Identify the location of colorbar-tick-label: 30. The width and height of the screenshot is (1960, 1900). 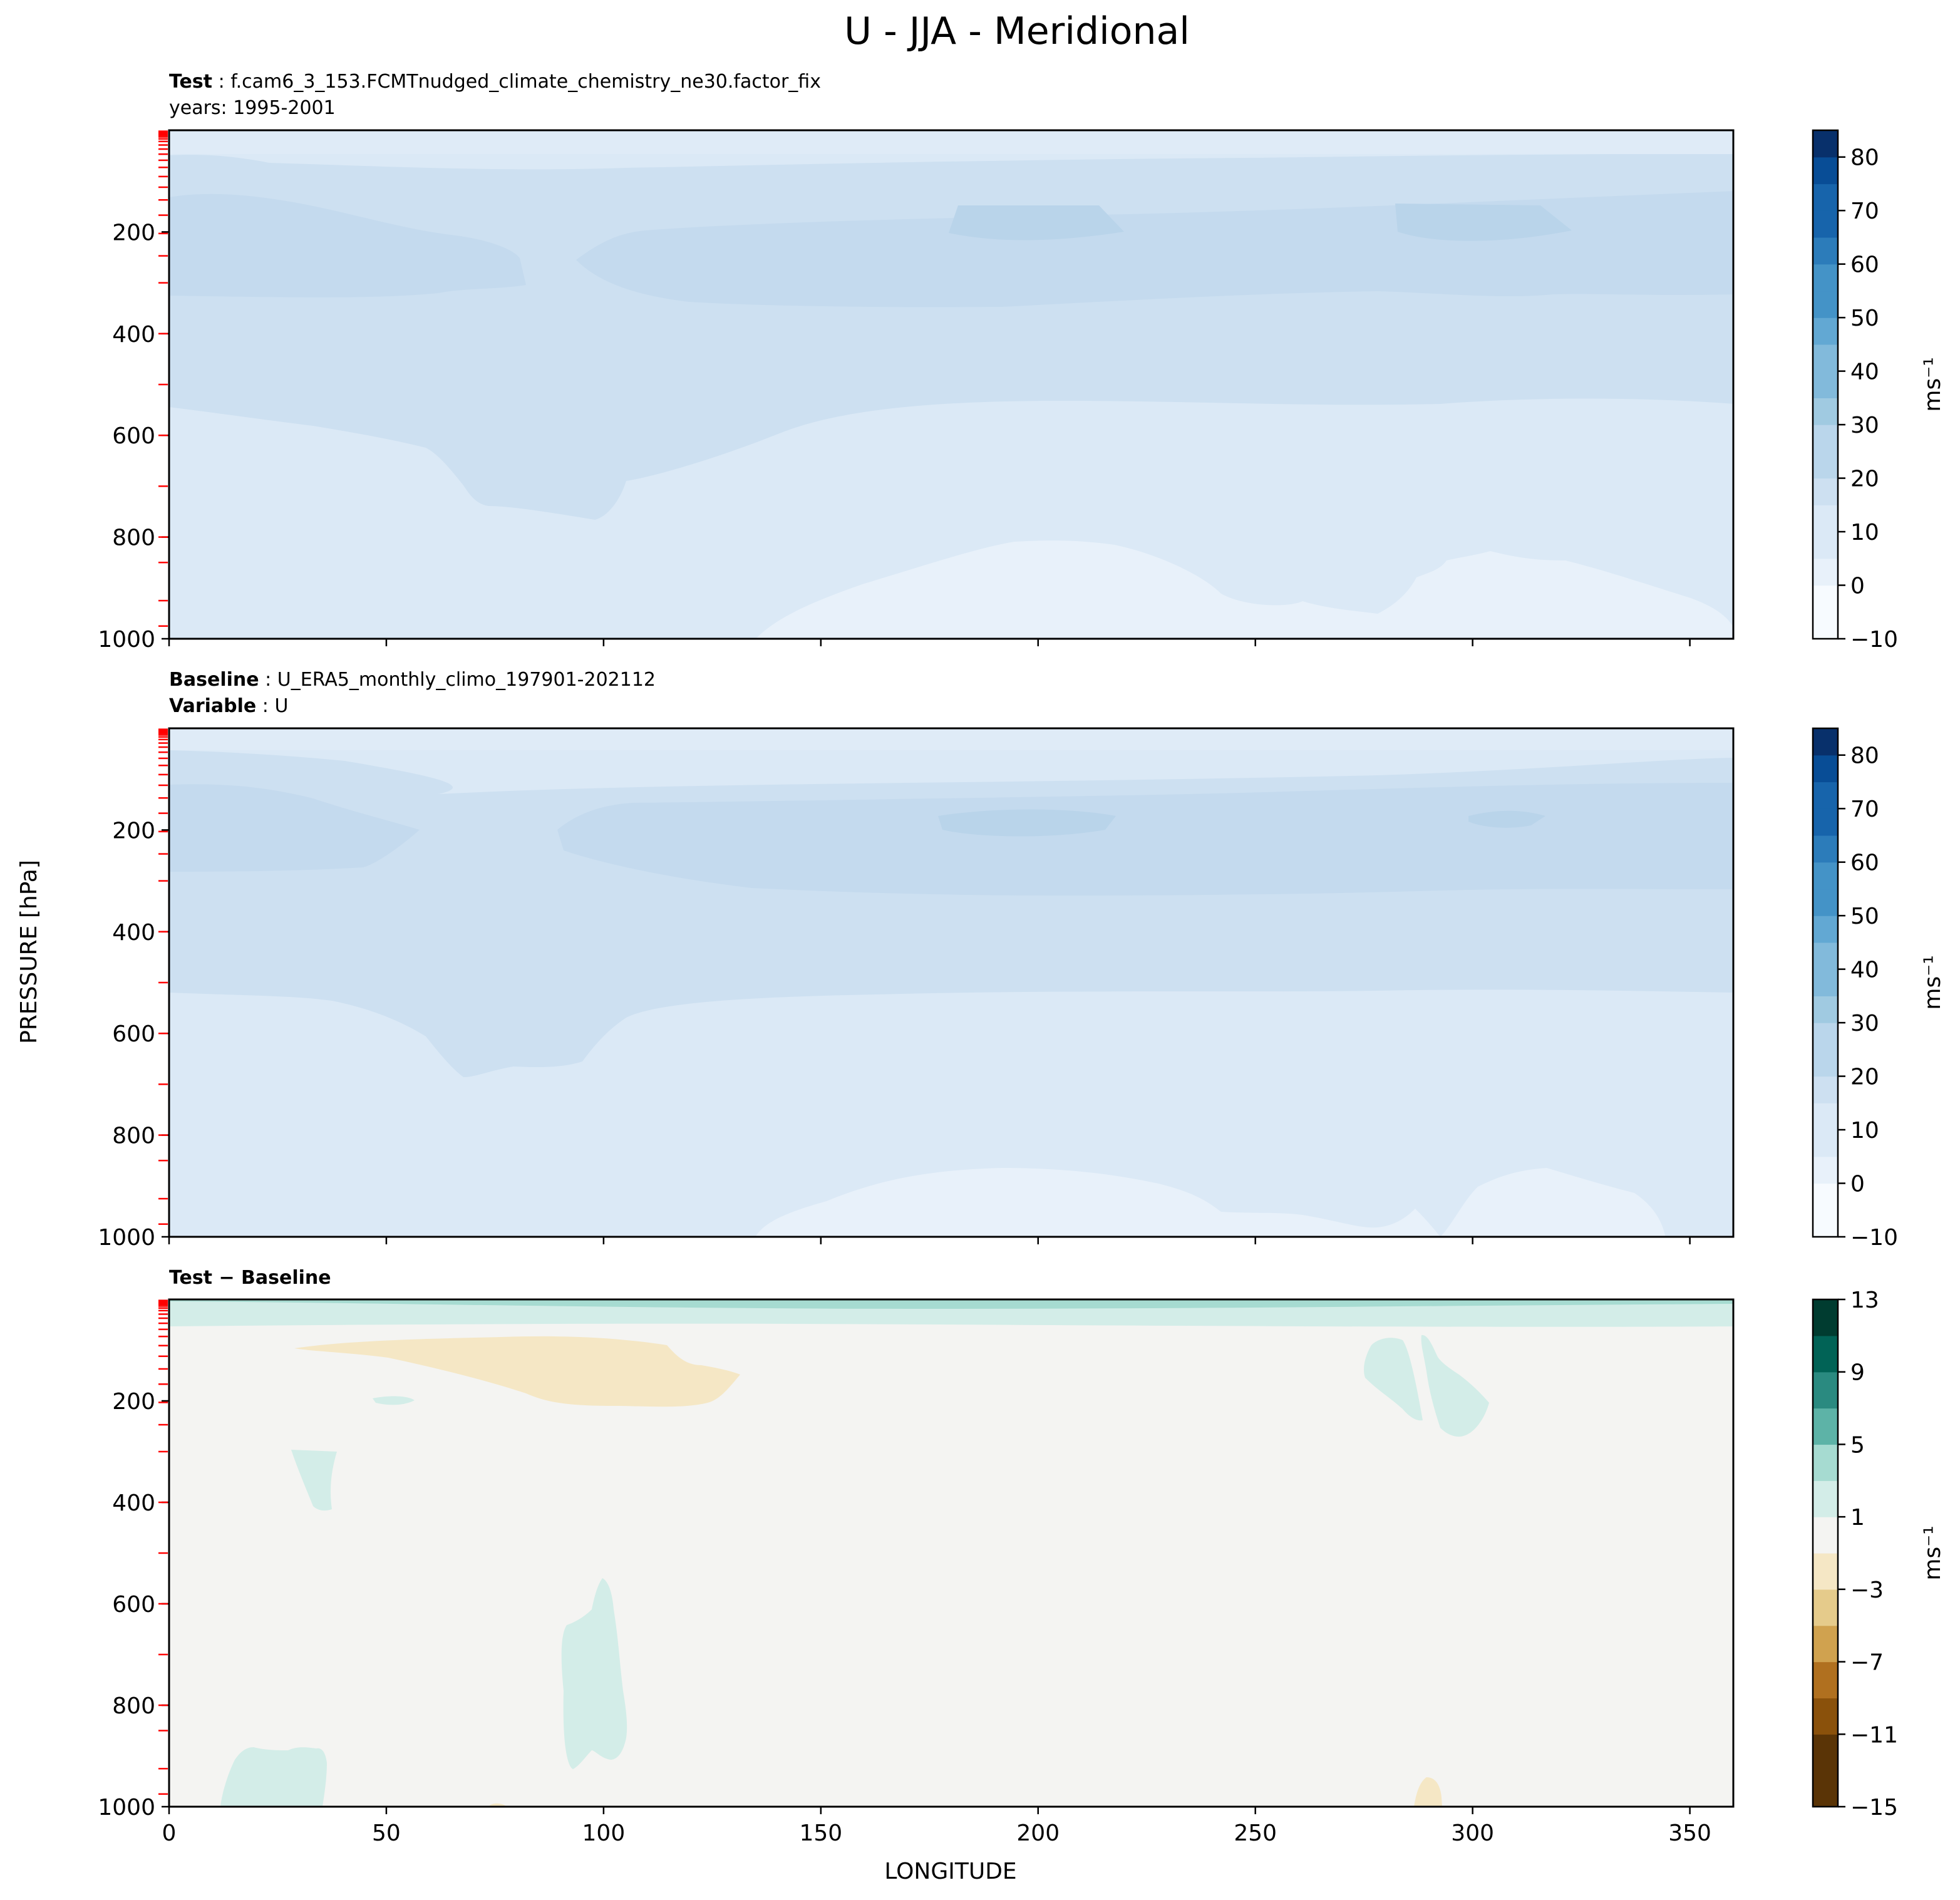
(1864, 425).